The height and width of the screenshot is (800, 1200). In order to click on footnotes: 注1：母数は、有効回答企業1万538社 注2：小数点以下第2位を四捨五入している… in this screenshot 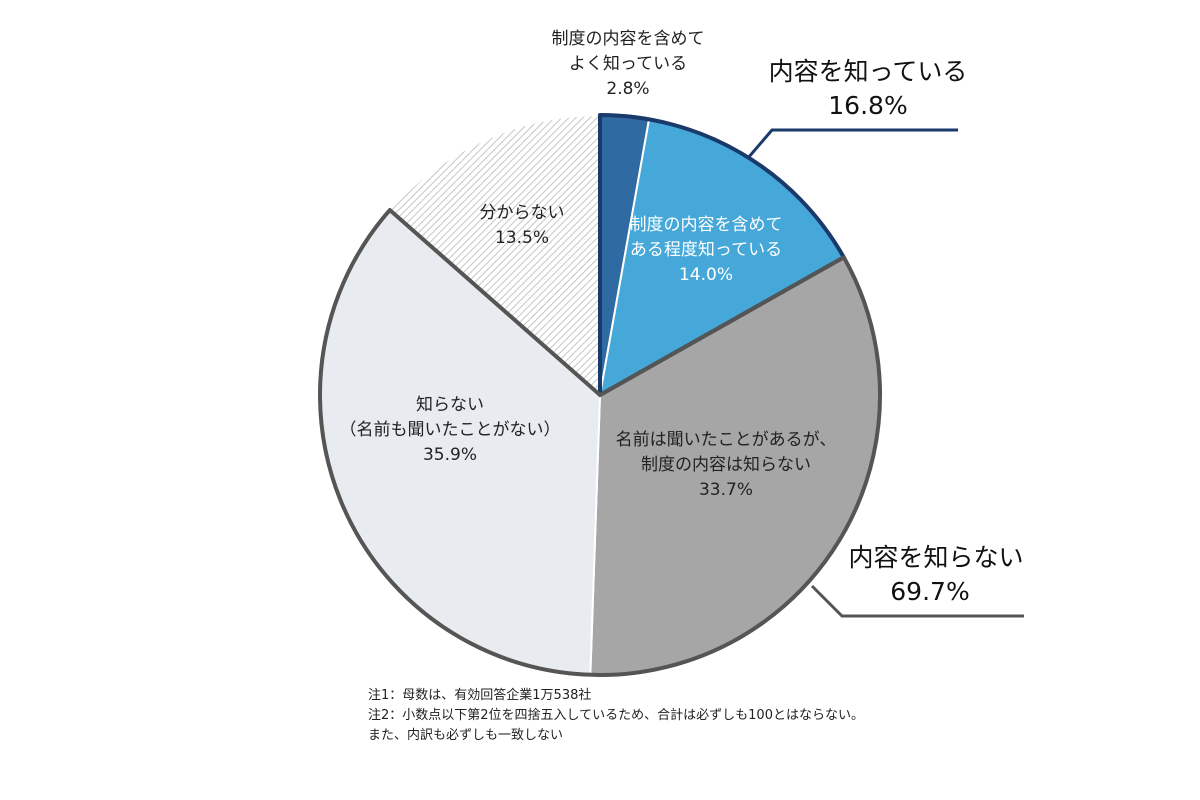, I will do `click(616, 716)`.